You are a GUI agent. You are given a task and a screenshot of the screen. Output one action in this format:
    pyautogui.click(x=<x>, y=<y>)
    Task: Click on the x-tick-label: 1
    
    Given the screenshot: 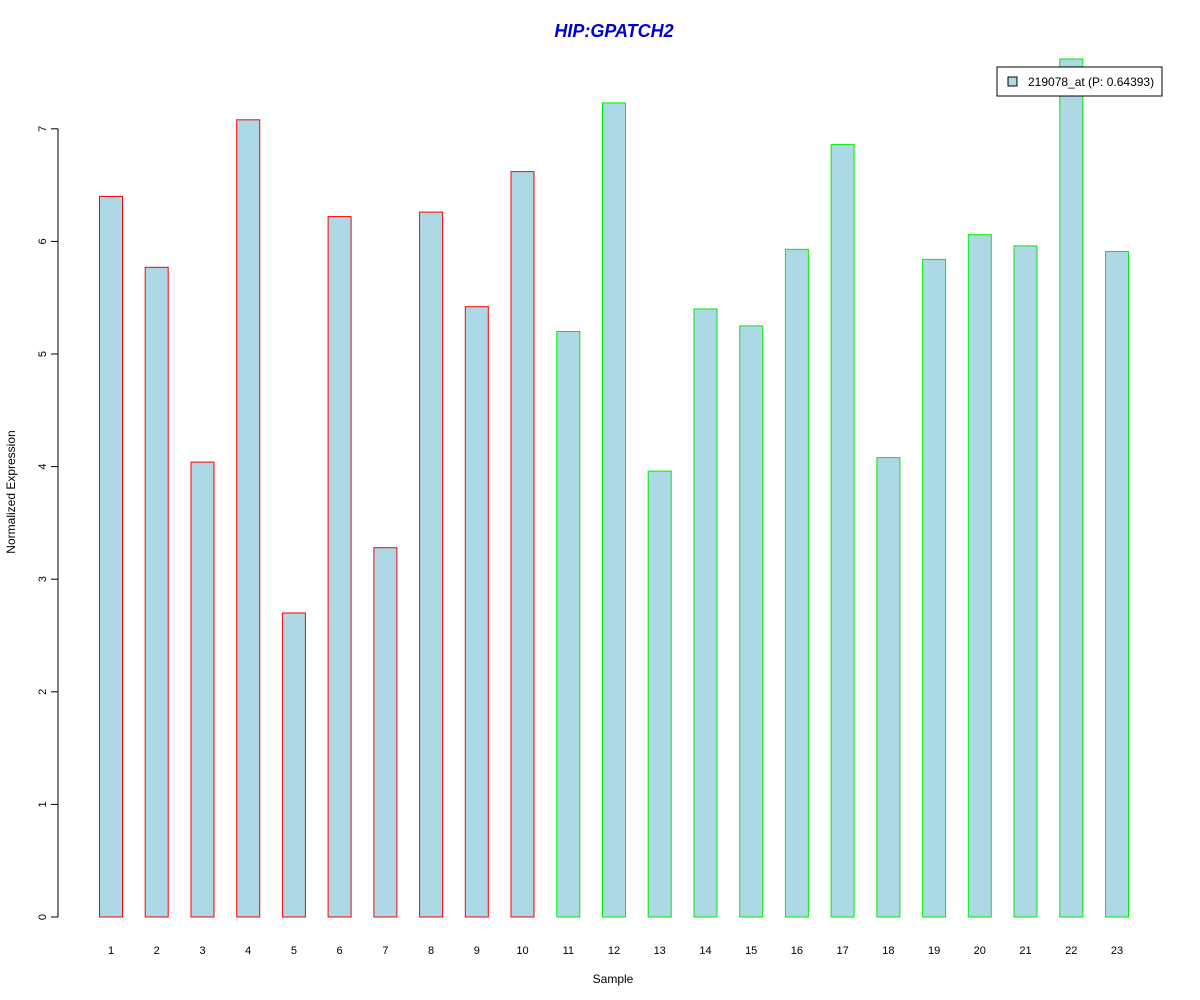 What is the action you would take?
    pyautogui.click(x=111, y=951)
    